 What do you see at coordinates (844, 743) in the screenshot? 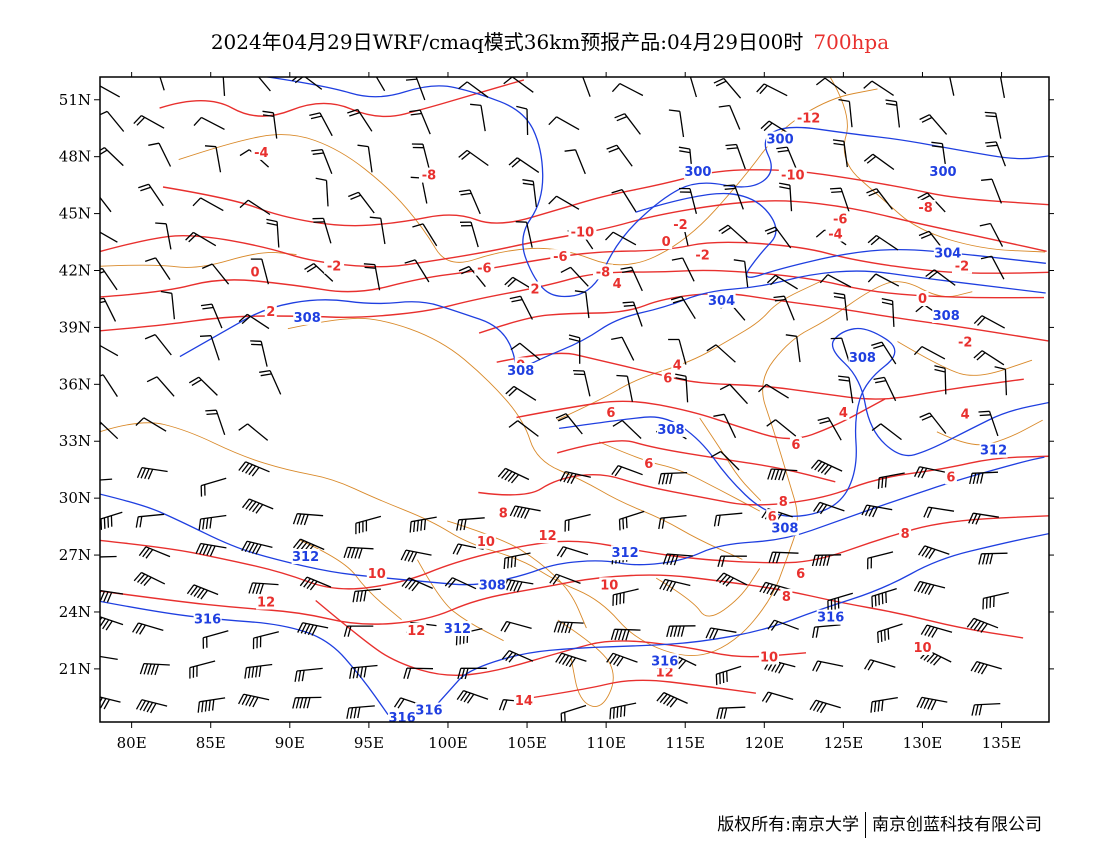
I see `lon-tick-label: 125E` at bounding box center [844, 743].